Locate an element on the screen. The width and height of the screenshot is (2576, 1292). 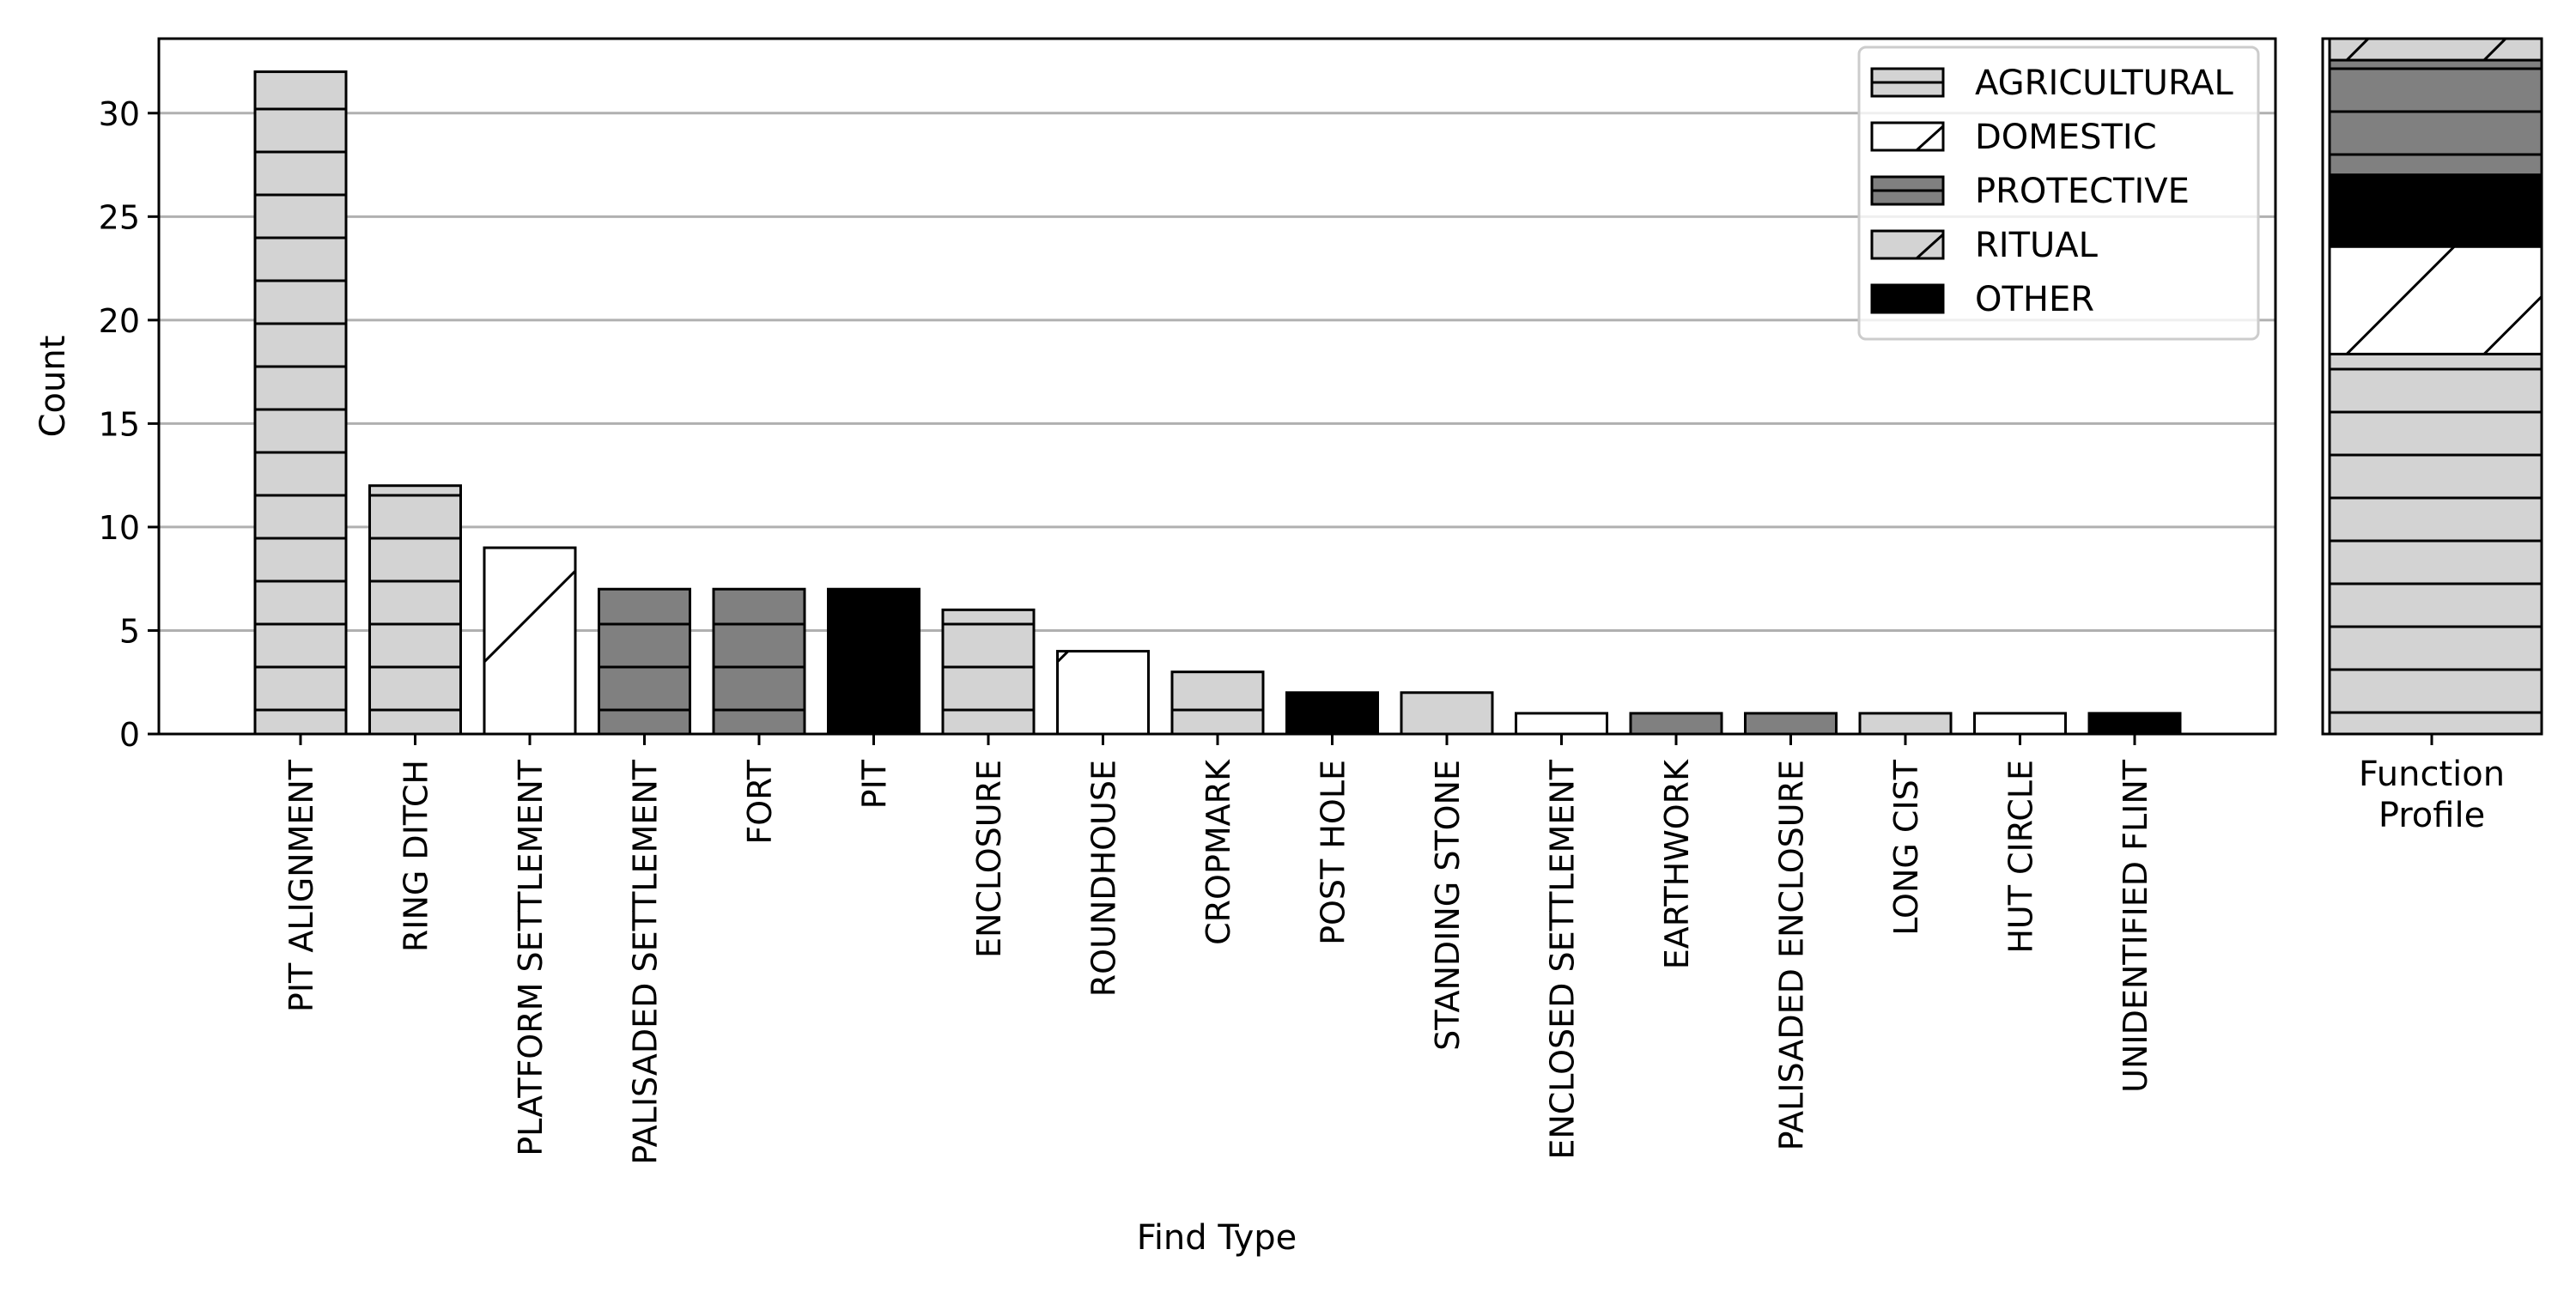
legend-label: RITUAL is located at coordinates (2037, 245).